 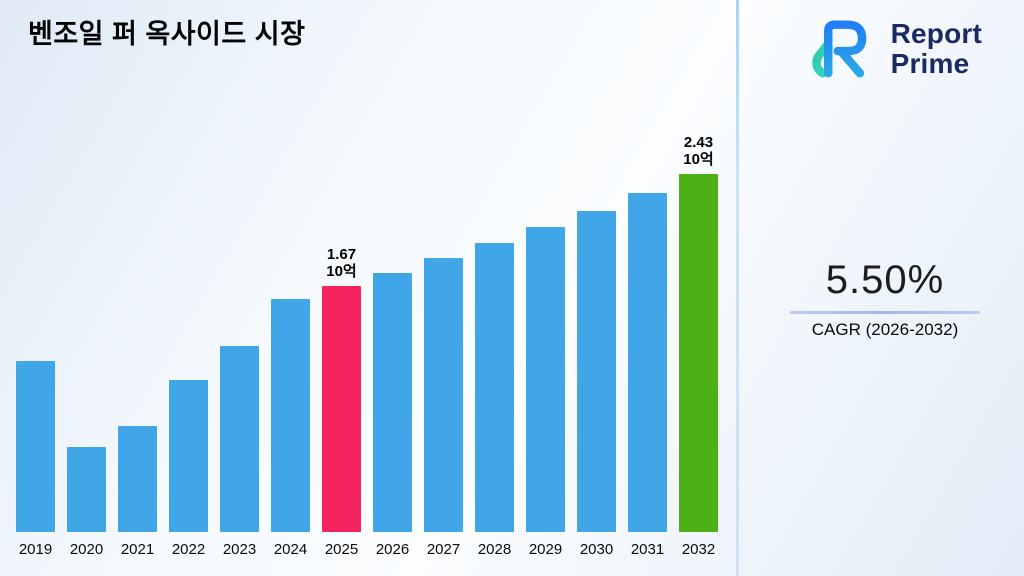 I want to click on bar-value-label-2032: 2.43 10억, so click(x=698, y=151).